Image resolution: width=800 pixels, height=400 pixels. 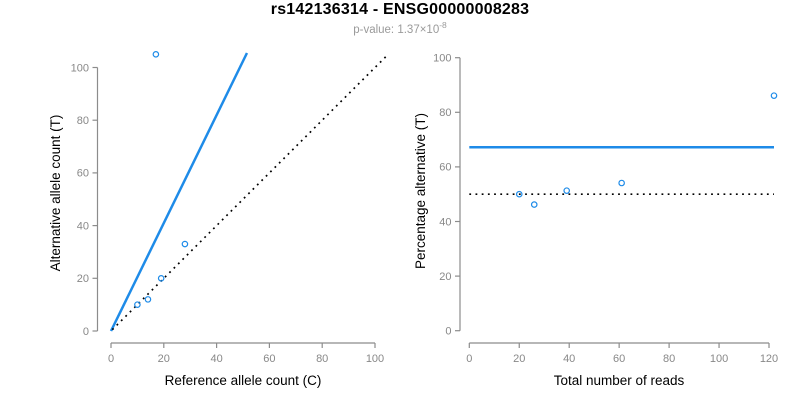 I want to click on y-axis-title: Alternative allele count (T), so click(x=55, y=193).